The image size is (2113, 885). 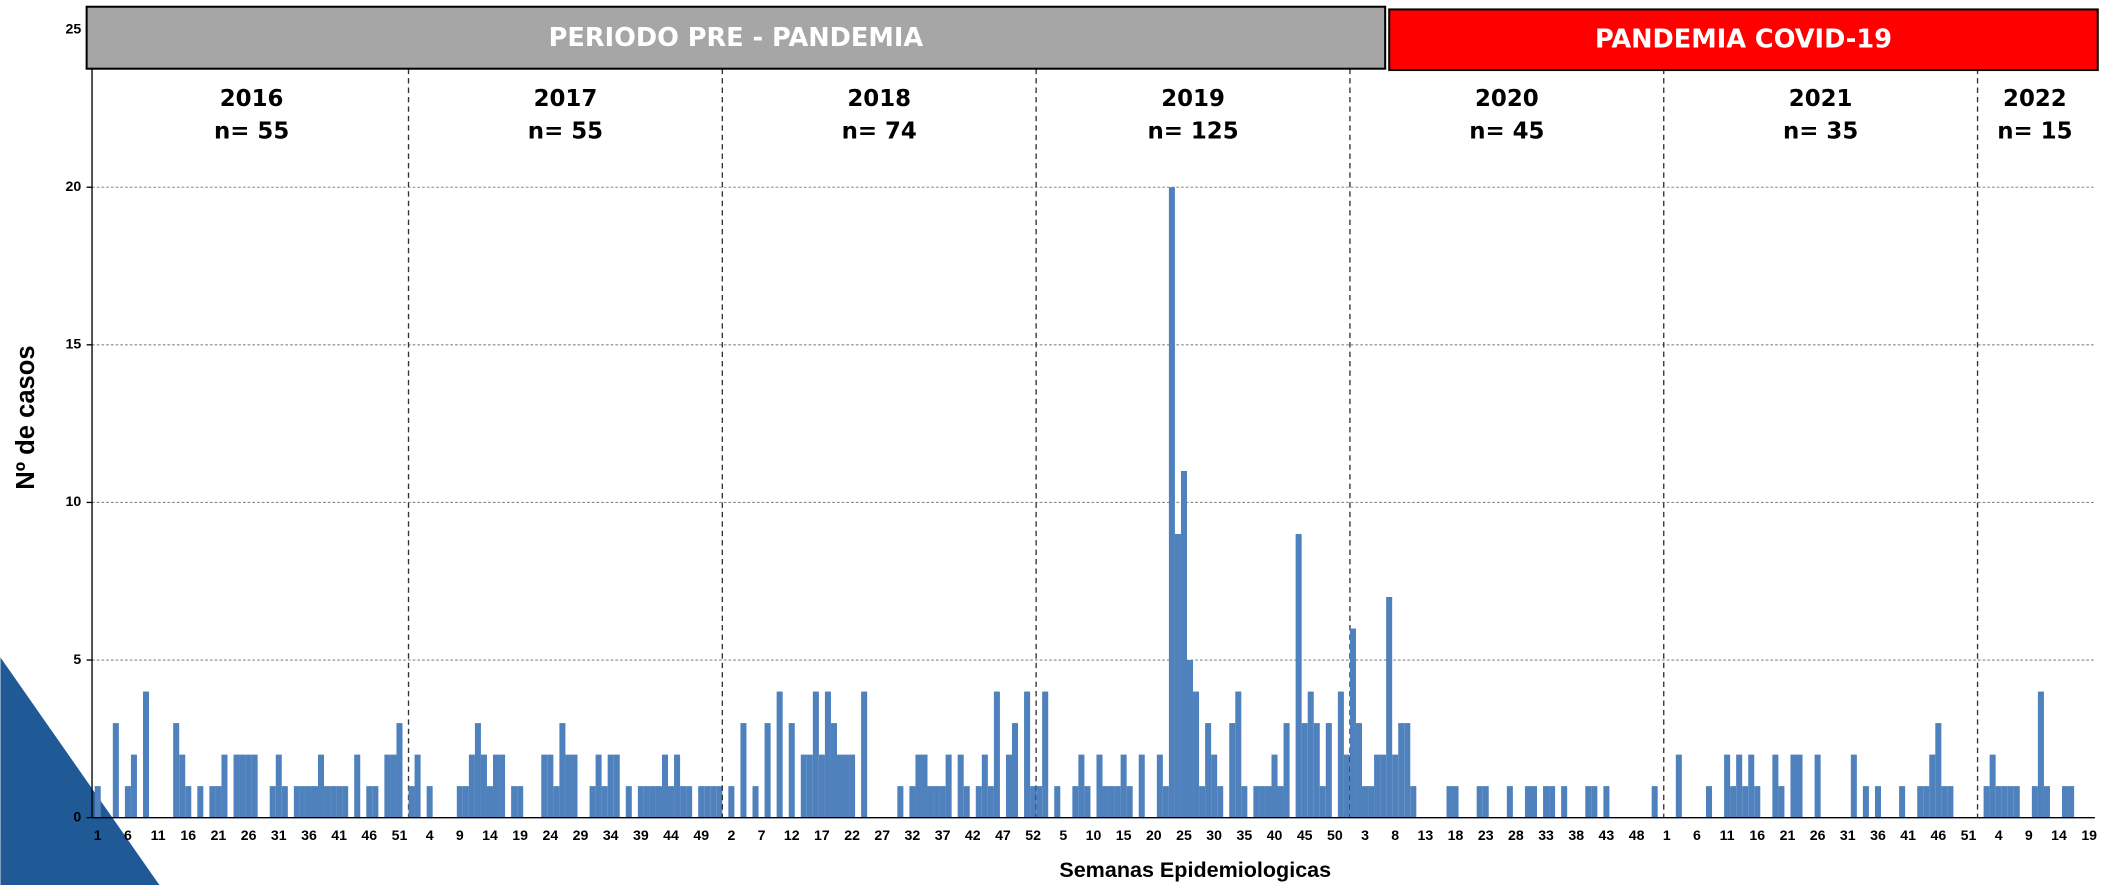 What do you see at coordinates (1757, 835) in the screenshot?
I see `x-tick-label: 16` at bounding box center [1757, 835].